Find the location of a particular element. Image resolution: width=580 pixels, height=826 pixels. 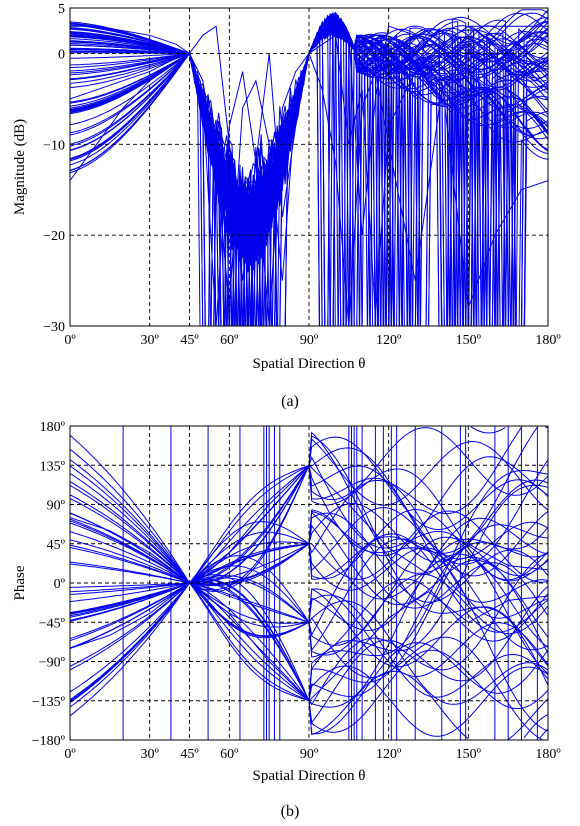

magnitude-xtick-label: 45º is located at coordinates (189, 340).